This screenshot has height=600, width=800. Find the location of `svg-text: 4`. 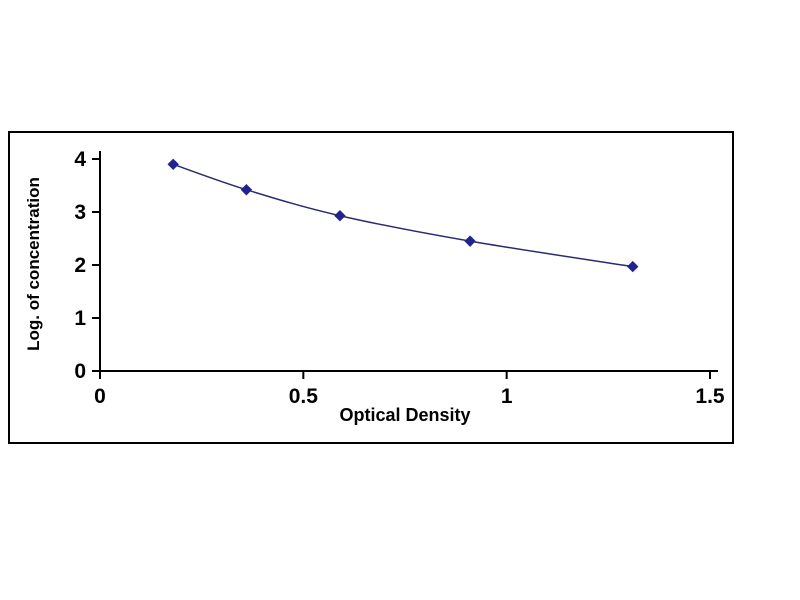

svg-text: 4 is located at coordinates (80, 159).